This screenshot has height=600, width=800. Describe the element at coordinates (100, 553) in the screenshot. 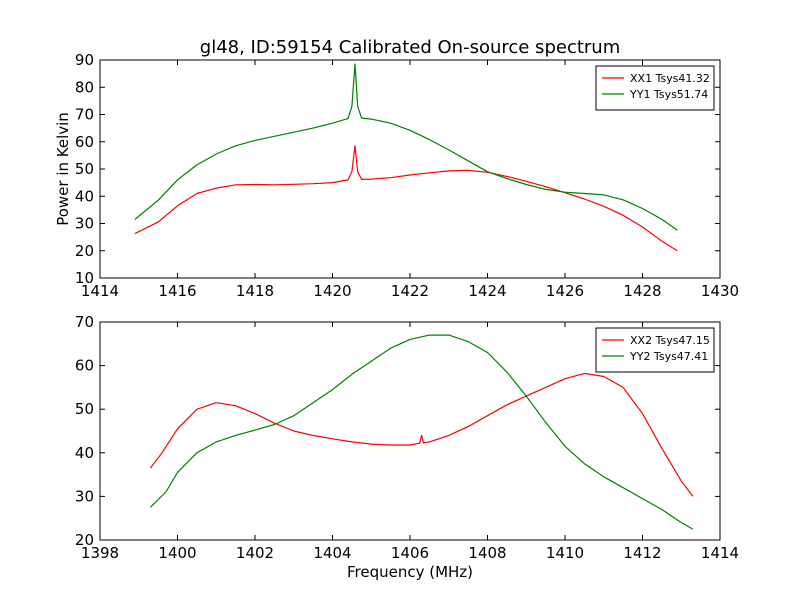

I see `bottom-x-tick-label: 1398` at that location.